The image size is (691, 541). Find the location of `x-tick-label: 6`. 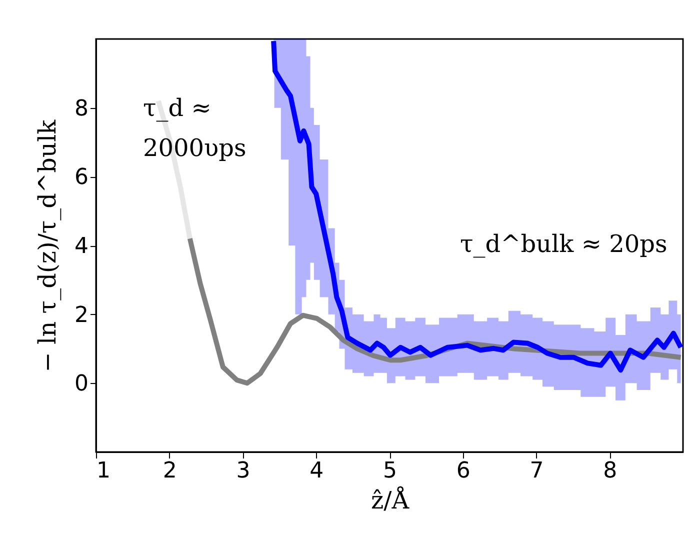

x-tick-label: 6 is located at coordinates (463, 471).